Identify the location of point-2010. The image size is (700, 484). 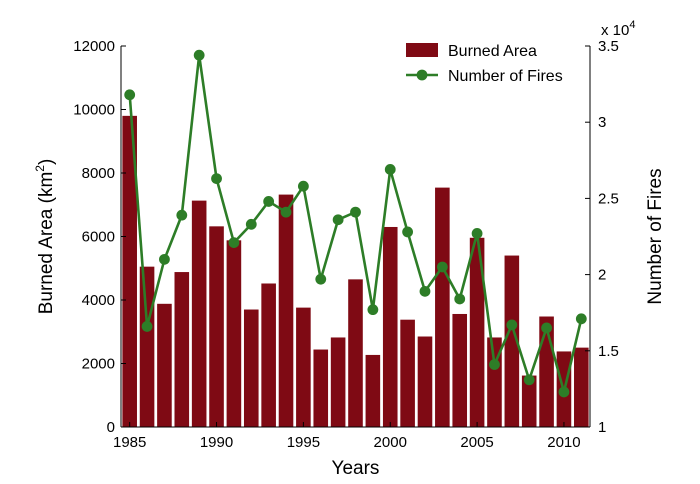
(564, 392).